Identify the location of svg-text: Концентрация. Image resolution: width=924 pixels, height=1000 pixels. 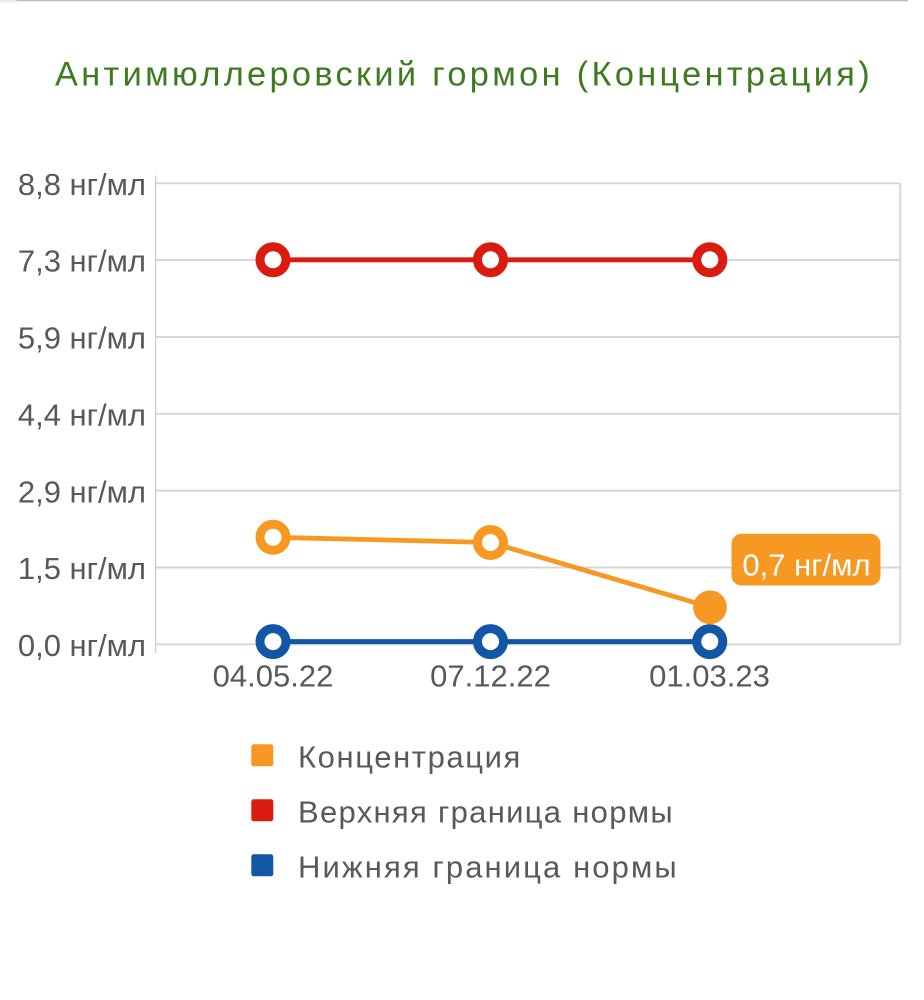
(410, 756).